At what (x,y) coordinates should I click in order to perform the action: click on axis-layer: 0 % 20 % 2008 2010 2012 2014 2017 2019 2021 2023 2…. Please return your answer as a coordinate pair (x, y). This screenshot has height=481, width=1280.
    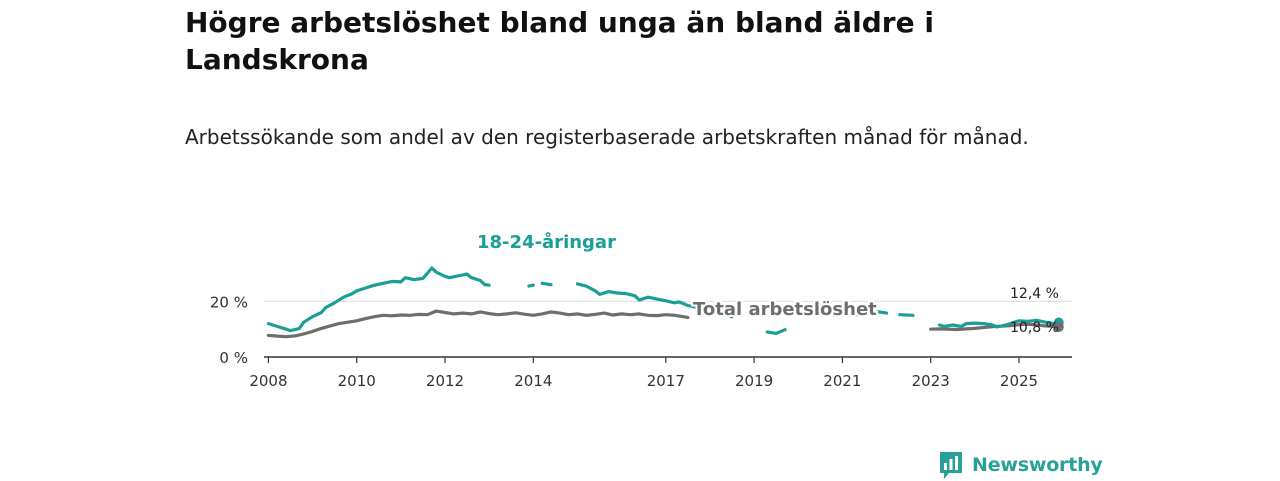
    Looking at the image, I should click on (641, 341).